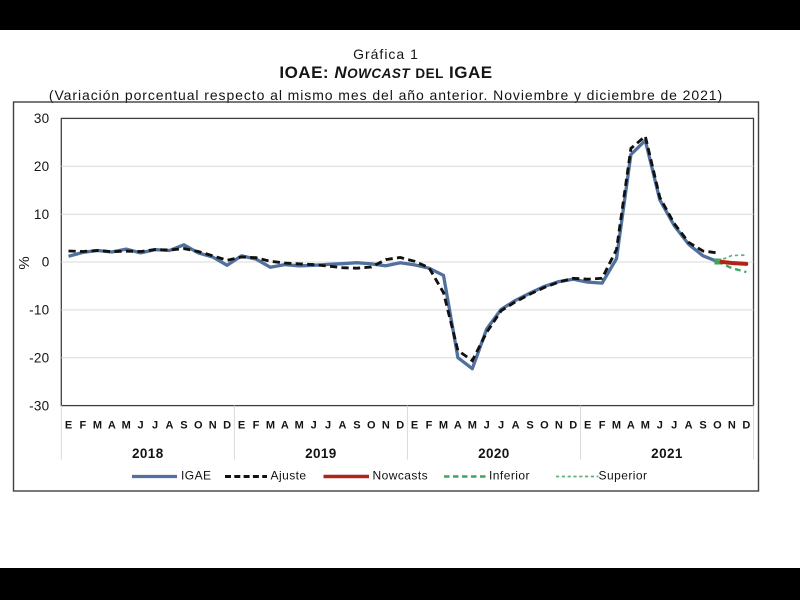 The width and height of the screenshot is (800, 600). Describe the element at coordinates (667, 453) in the screenshot. I see `svg-text: 2021` at that location.